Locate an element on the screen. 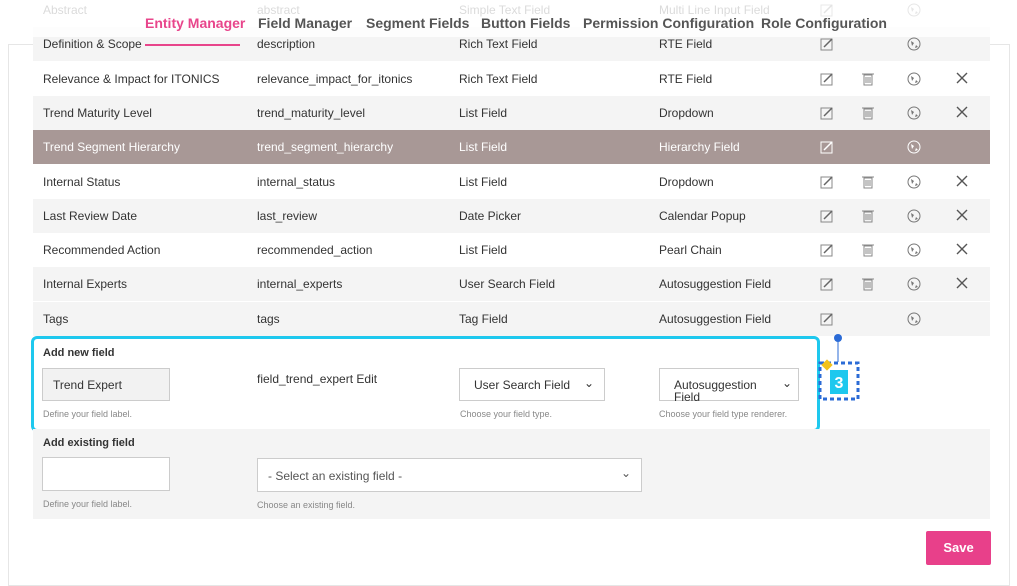  select-value: - Select an existing field - is located at coordinates (335, 476).